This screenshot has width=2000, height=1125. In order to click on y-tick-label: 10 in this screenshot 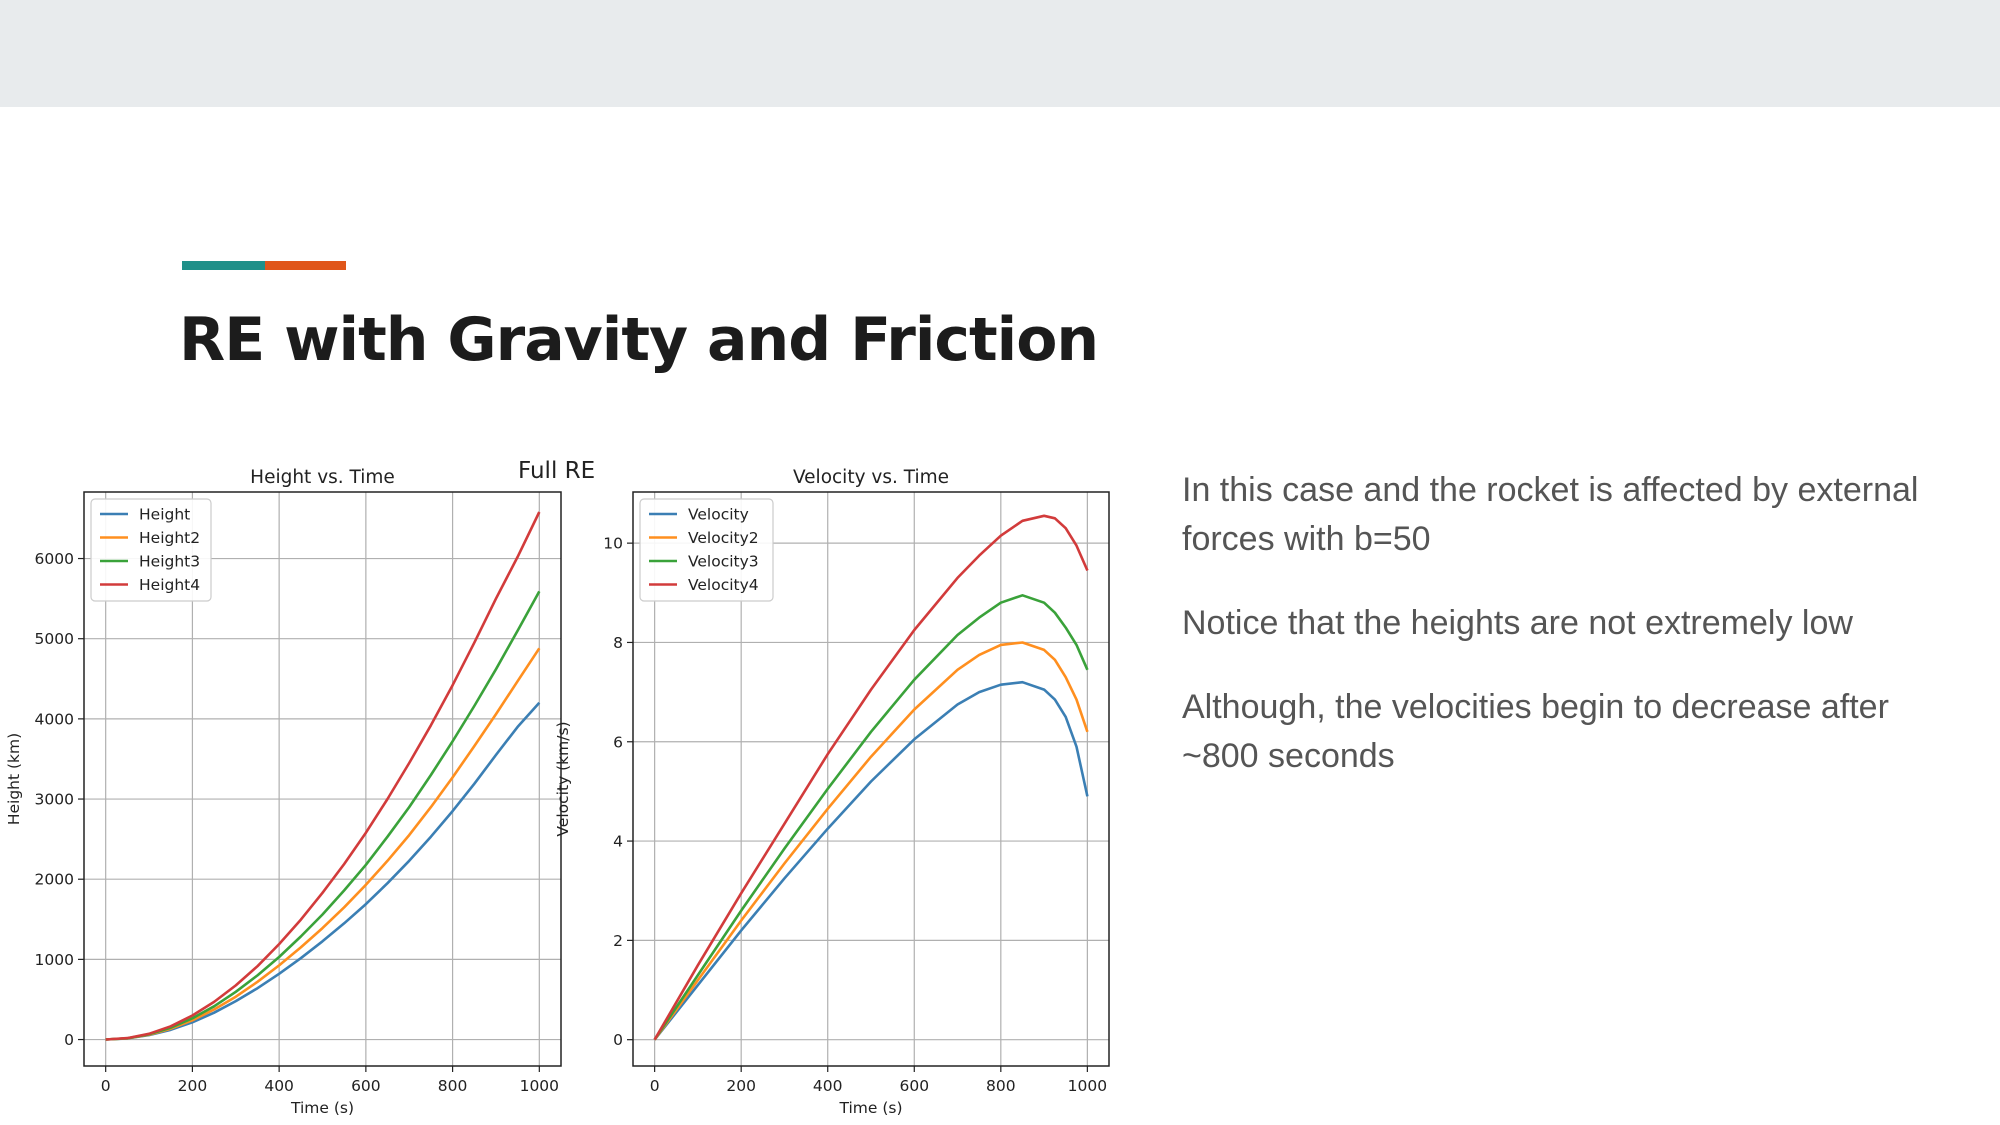, I will do `click(613, 544)`.